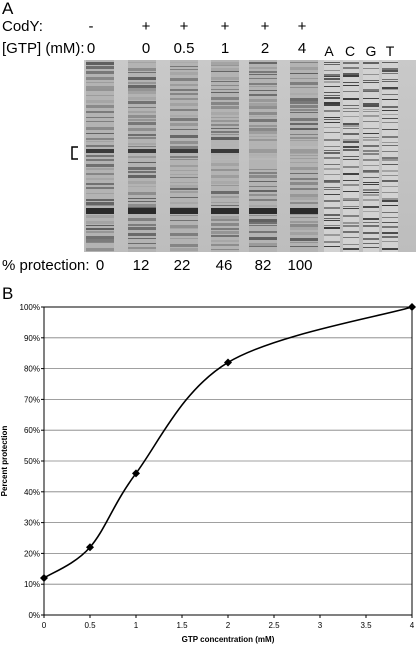  I want to click on x-tick-label: 3, so click(320, 625).